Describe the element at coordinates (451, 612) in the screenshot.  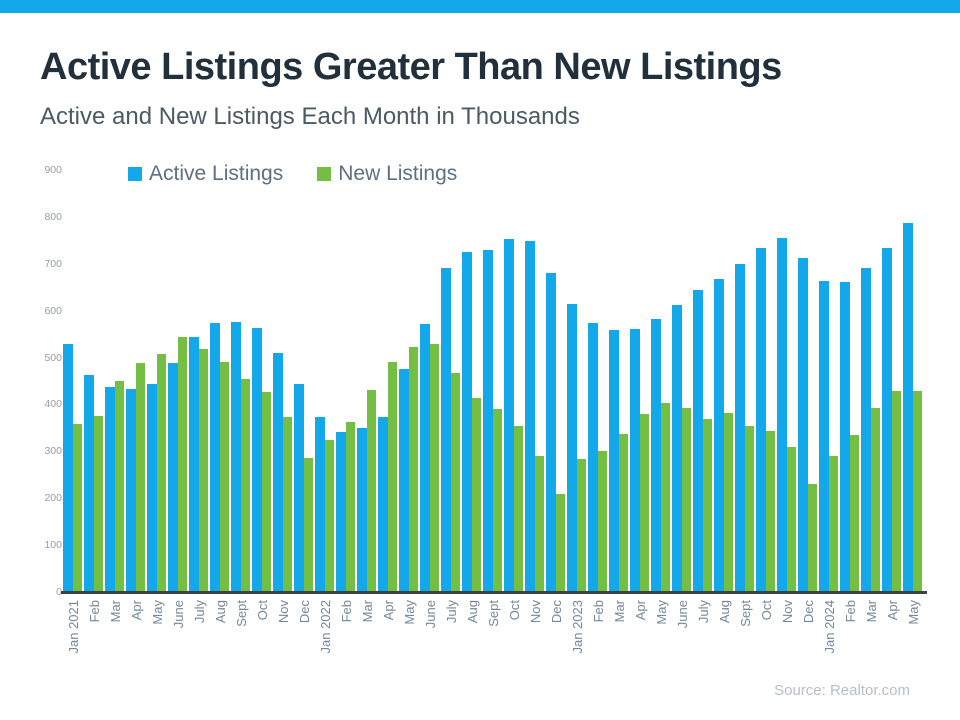
I see `x-tick-label: July` at that location.